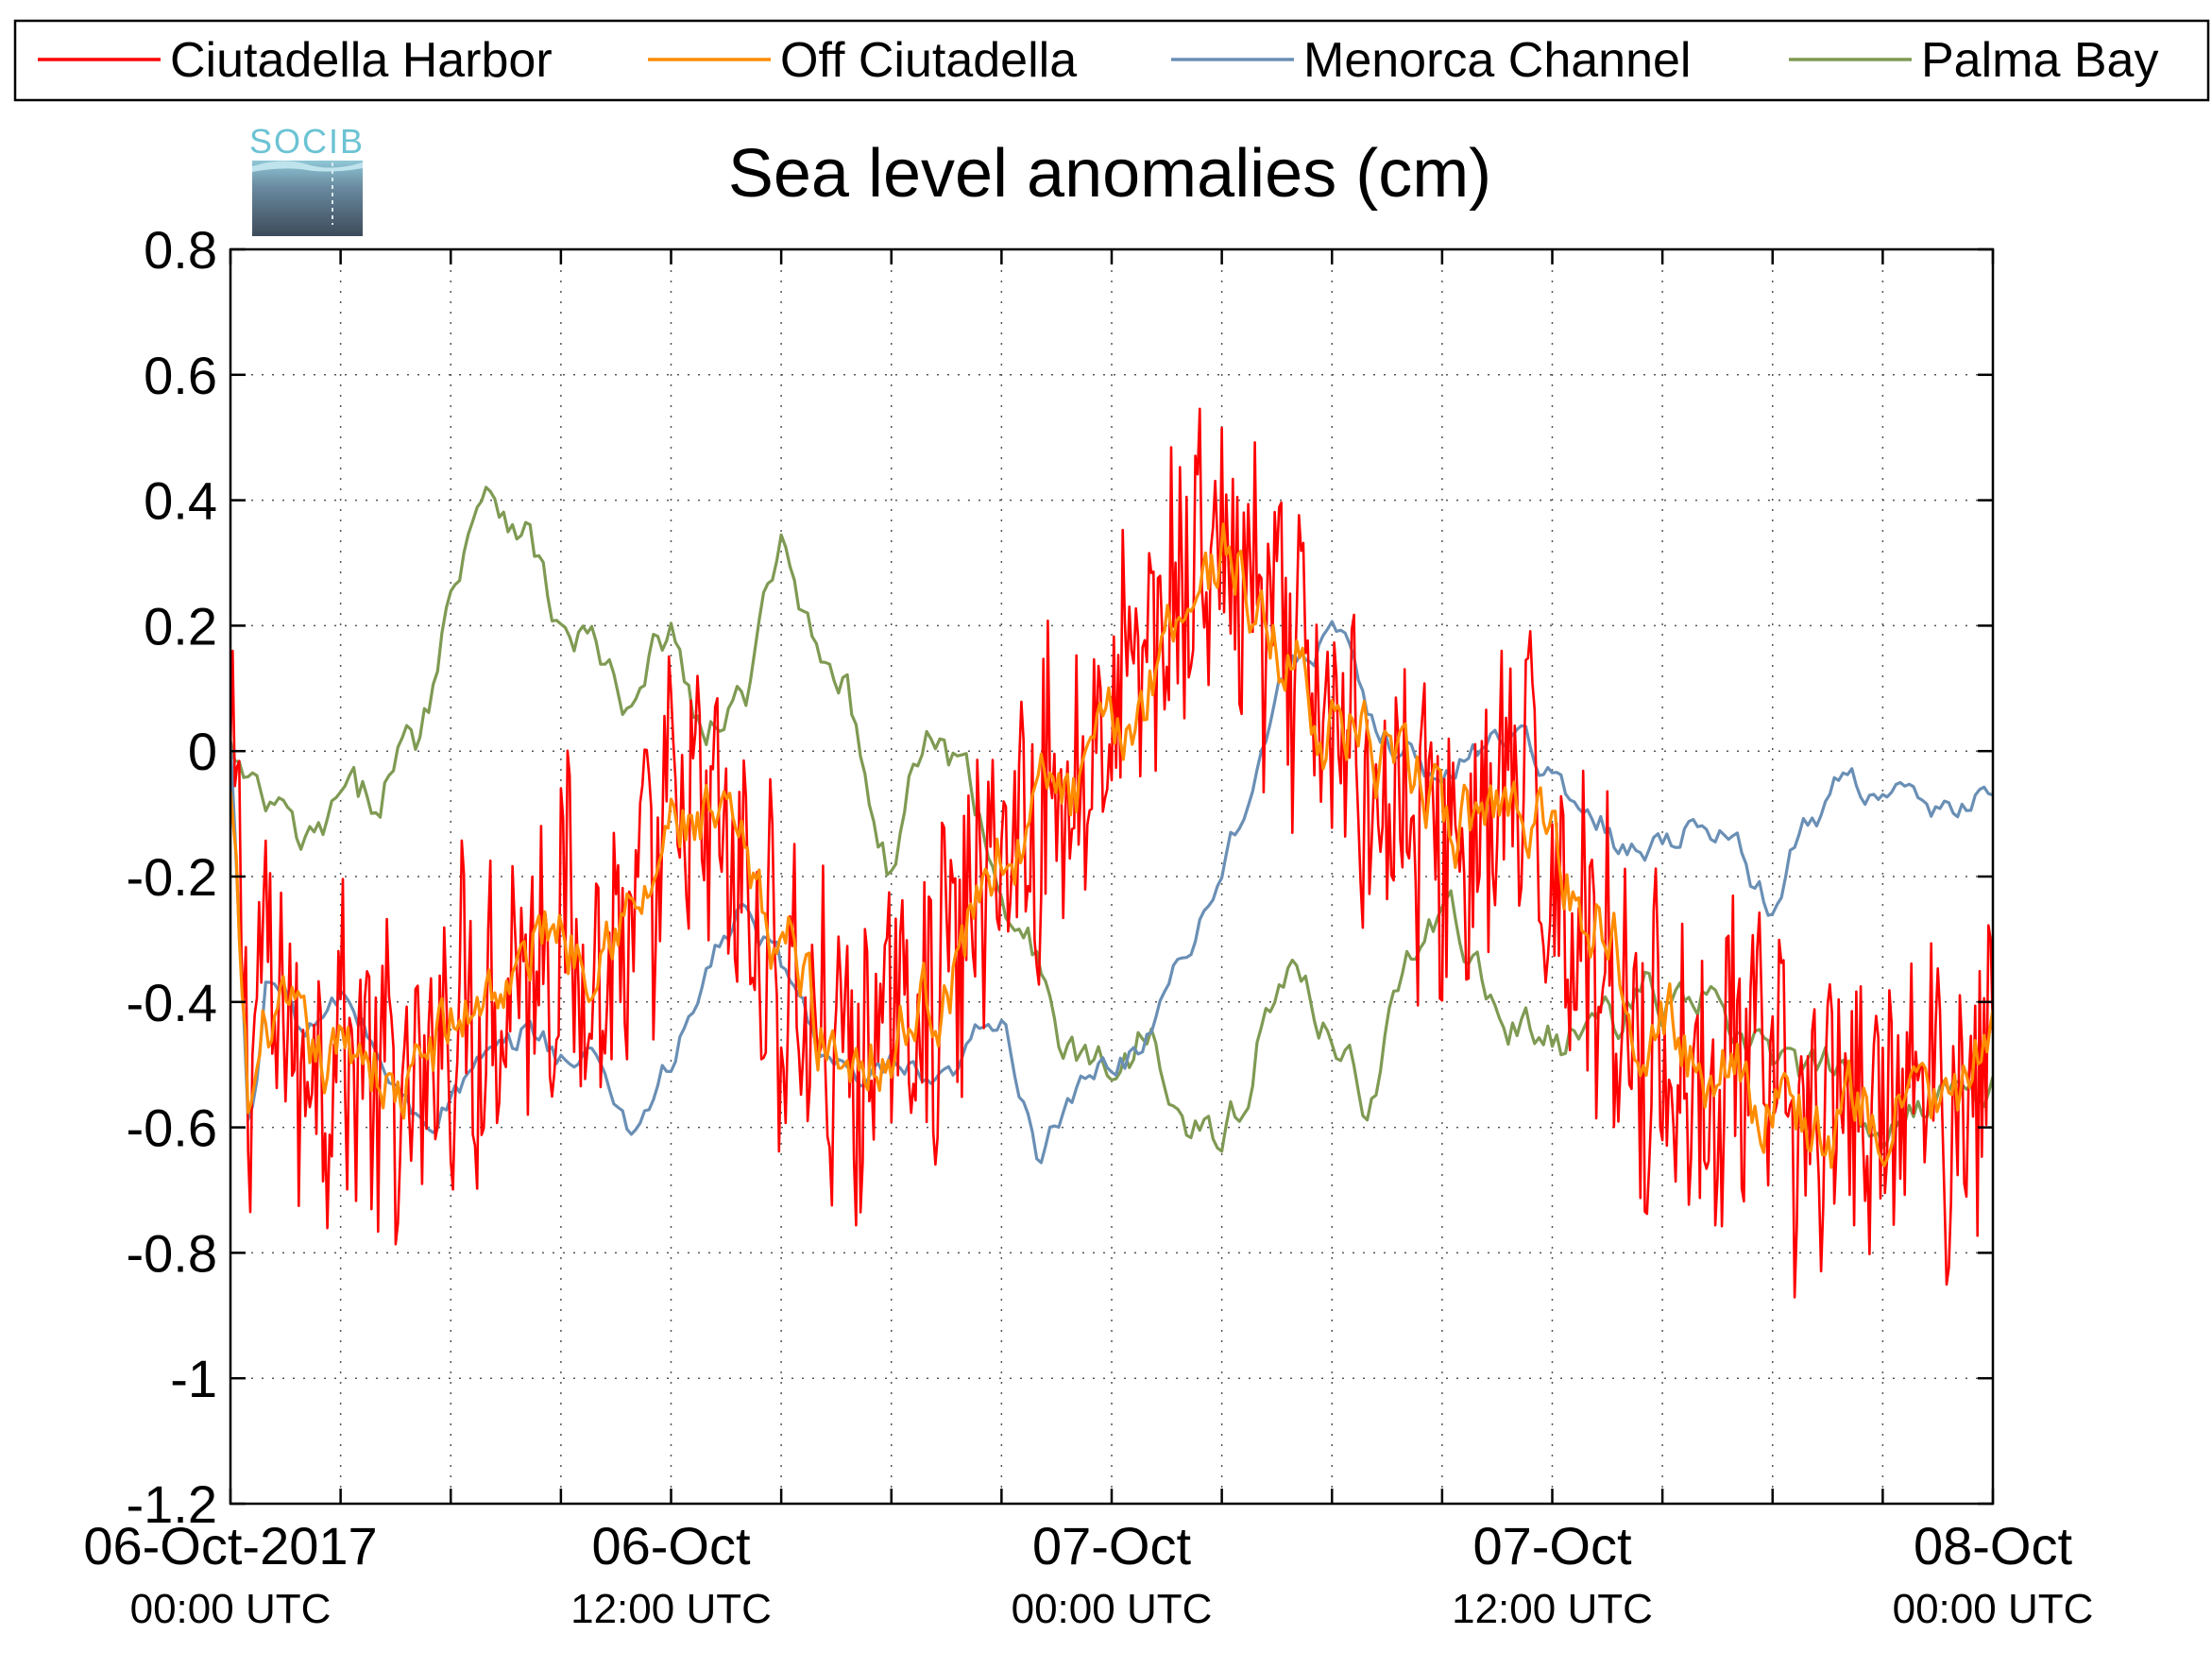 The height and width of the screenshot is (1669, 2212). Describe the element at coordinates (180, 501) in the screenshot. I see `y-tick-label: 0.4` at that location.